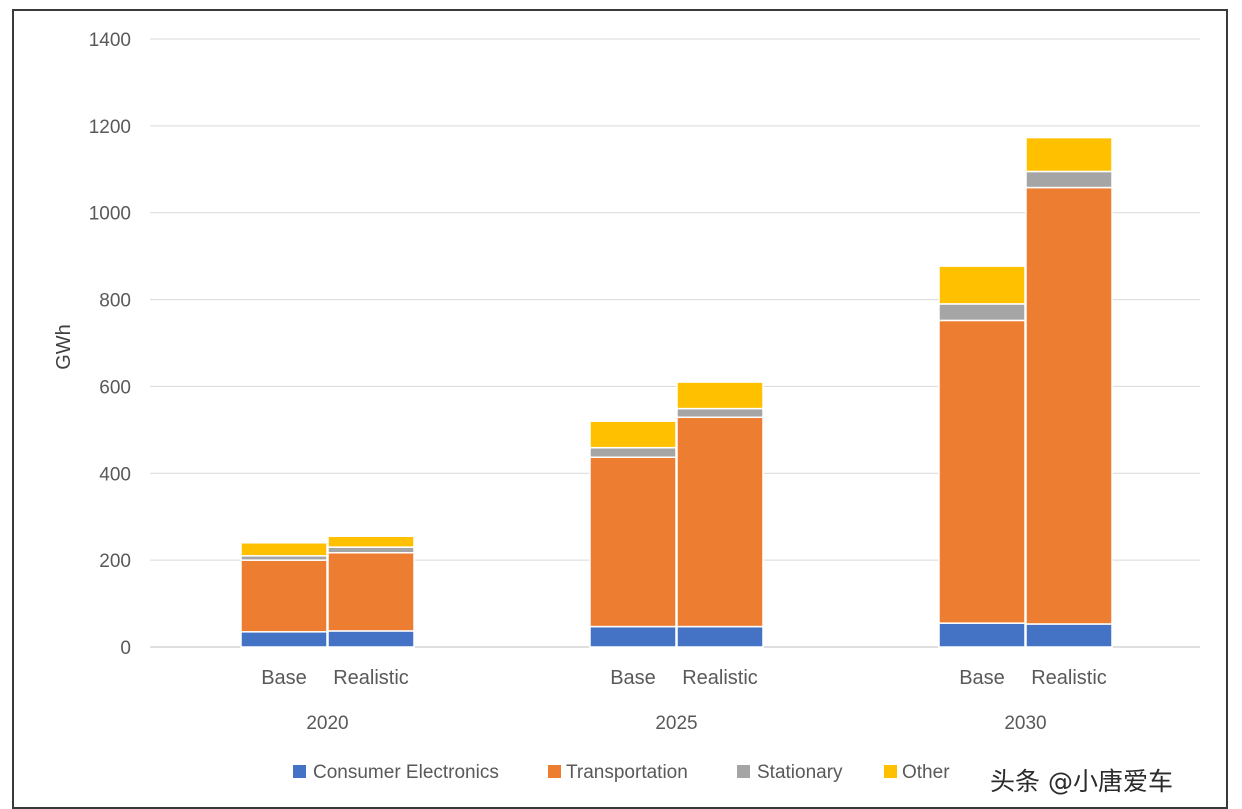 The height and width of the screenshot is (809, 1242). What do you see at coordinates (64, 347) in the screenshot?
I see `y-axis-title: GWh` at bounding box center [64, 347].